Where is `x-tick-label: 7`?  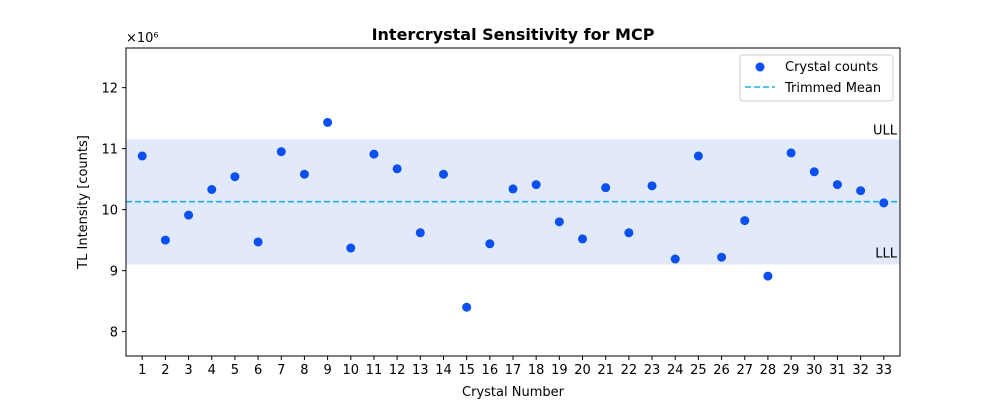 x-tick-label: 7 is located at coordinates (281, 370).